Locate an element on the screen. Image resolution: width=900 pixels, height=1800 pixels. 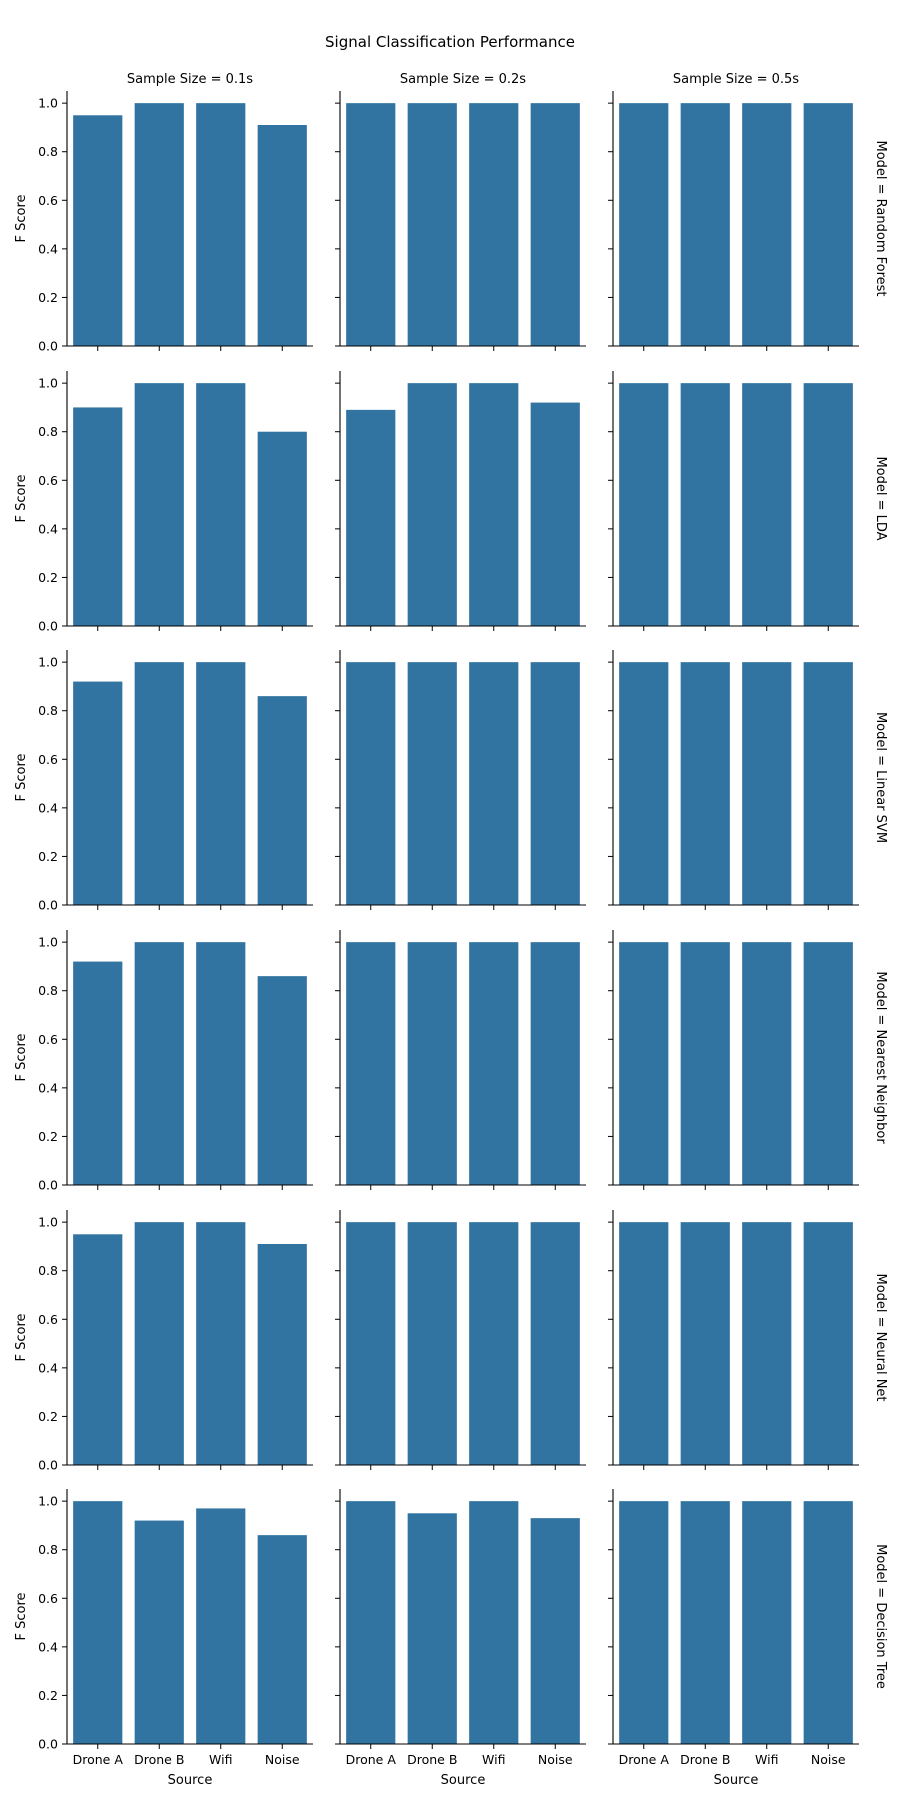
row-title: Model = Neural Net is located at coordinates (880, 1337).